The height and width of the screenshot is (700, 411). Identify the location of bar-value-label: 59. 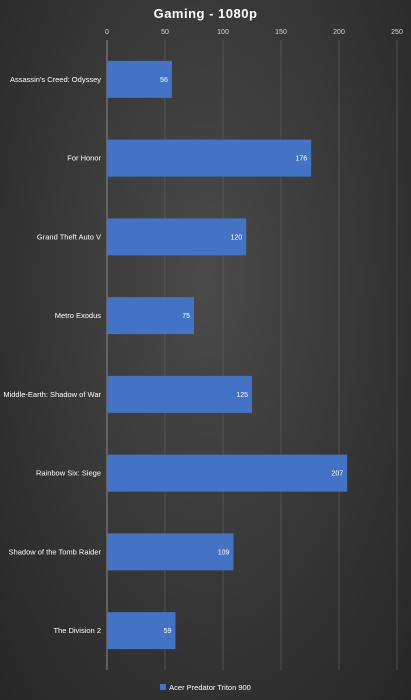
(168, 631).